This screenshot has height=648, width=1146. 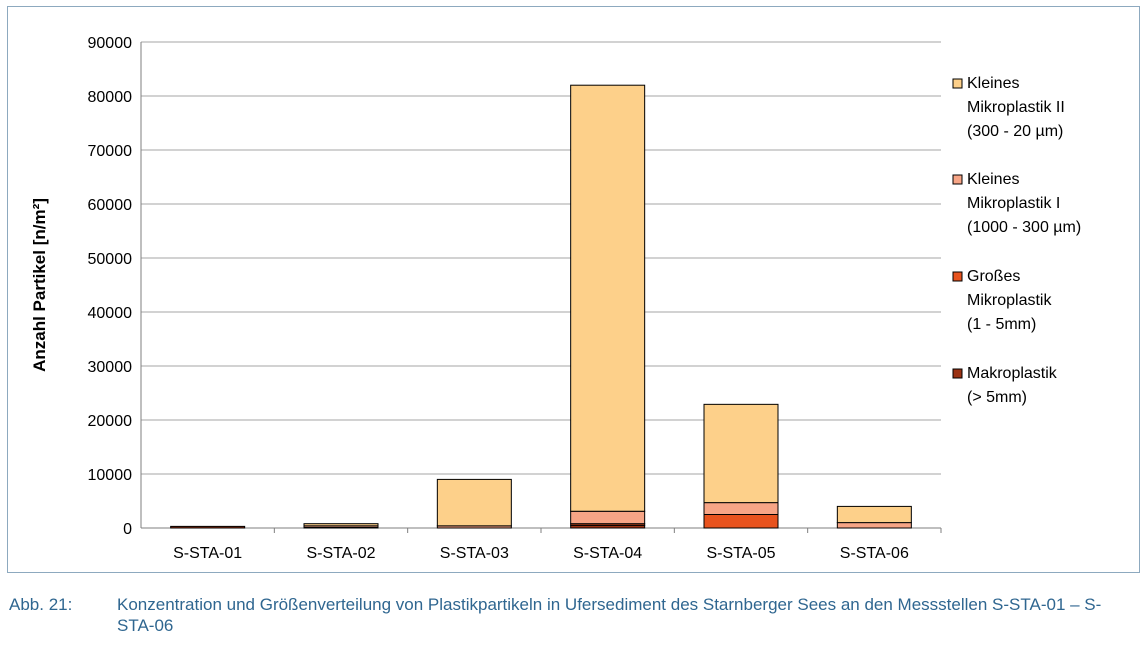 I want to click on y-axis-label: Anzahl Partikel [n/m²], so click(x=39, y=285).